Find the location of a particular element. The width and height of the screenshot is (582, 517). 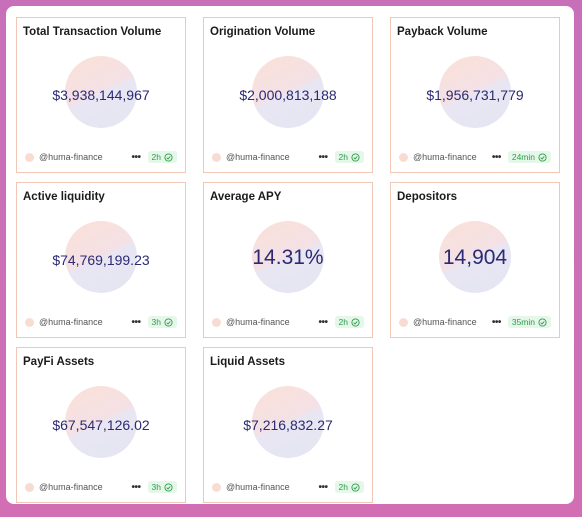

card-footer: @huma-finance ••• 24min is located at coordinates (475, 157).